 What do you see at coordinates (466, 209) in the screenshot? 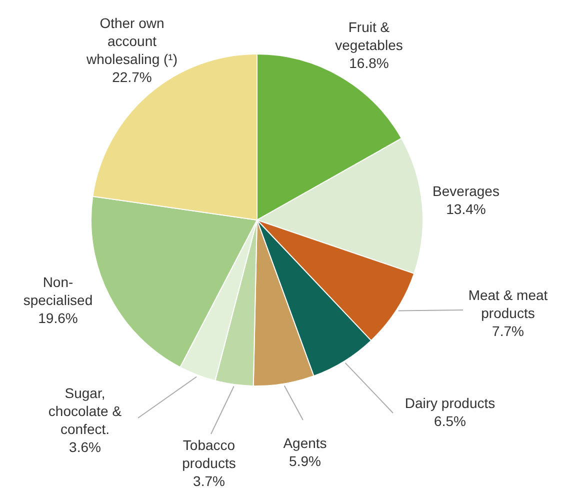
I see `data-label: 13.4%` at bounding box center [466, 209].